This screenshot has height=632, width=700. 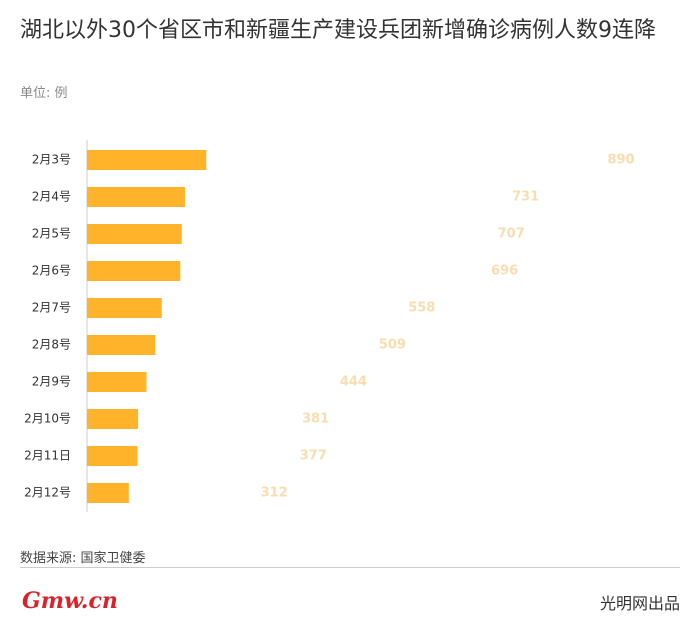 What do you see at coordinates (421, 308) in the screenshot?
I see `value-label: 558` at bounding box center [421, 308].